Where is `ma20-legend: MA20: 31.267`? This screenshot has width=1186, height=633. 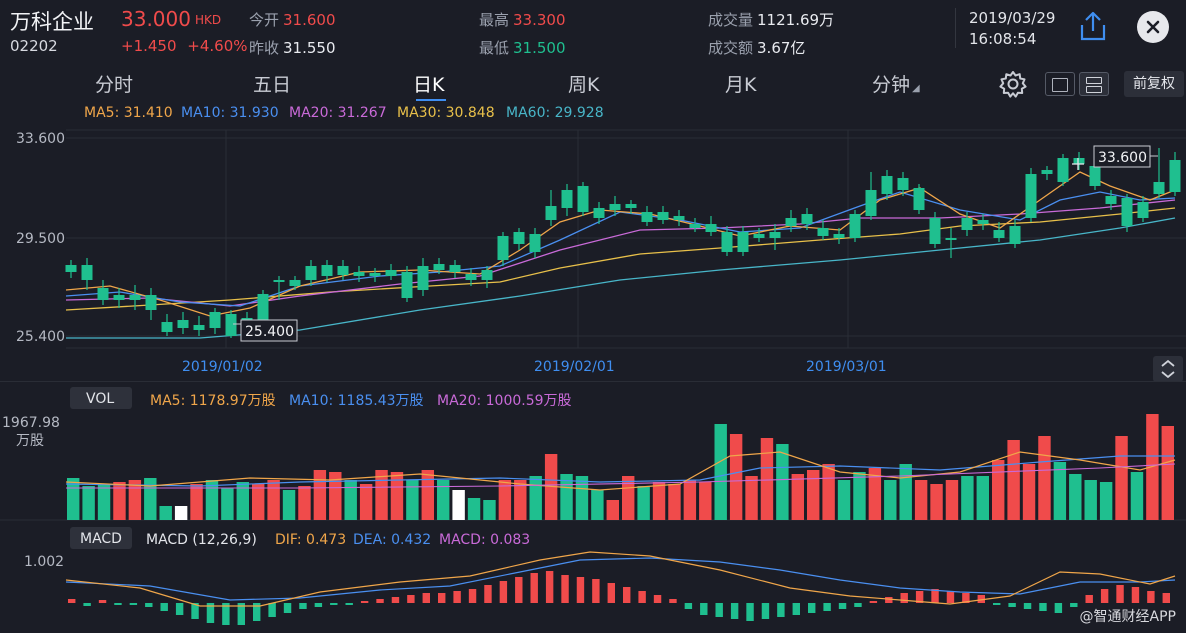 ma20-legend: MA20: 31.267 is located at coordinates (338, 113).